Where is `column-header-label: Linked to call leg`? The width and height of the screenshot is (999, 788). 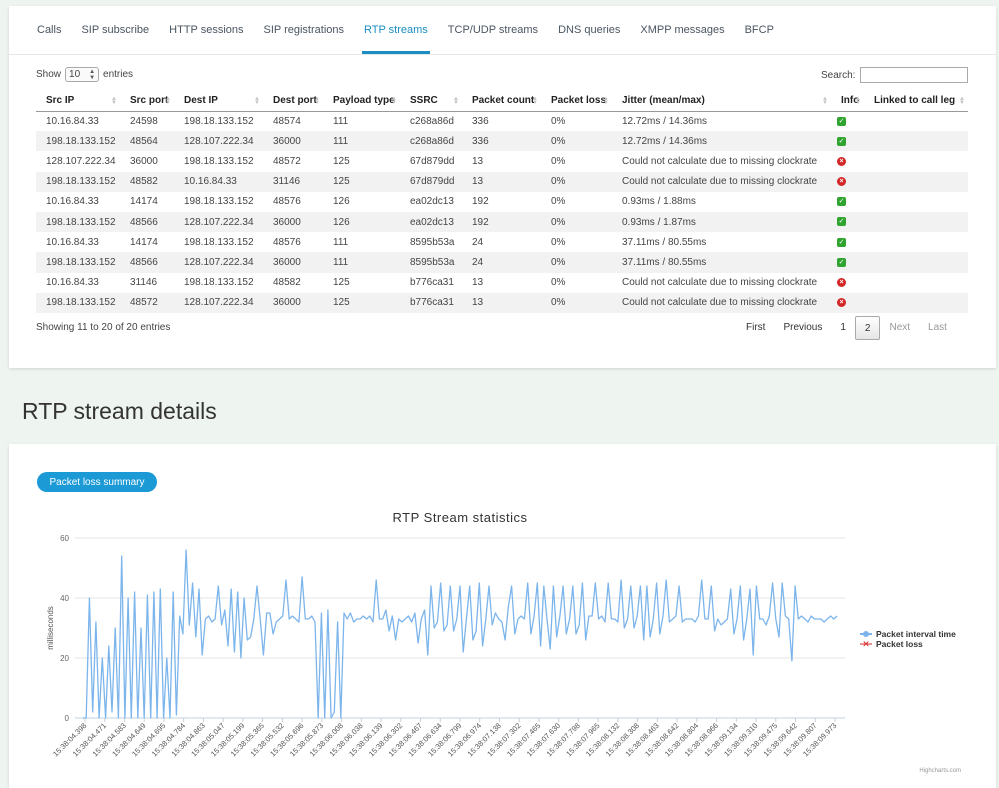
column-header-label: Linked to call leg is located at coordinates (915, 101).